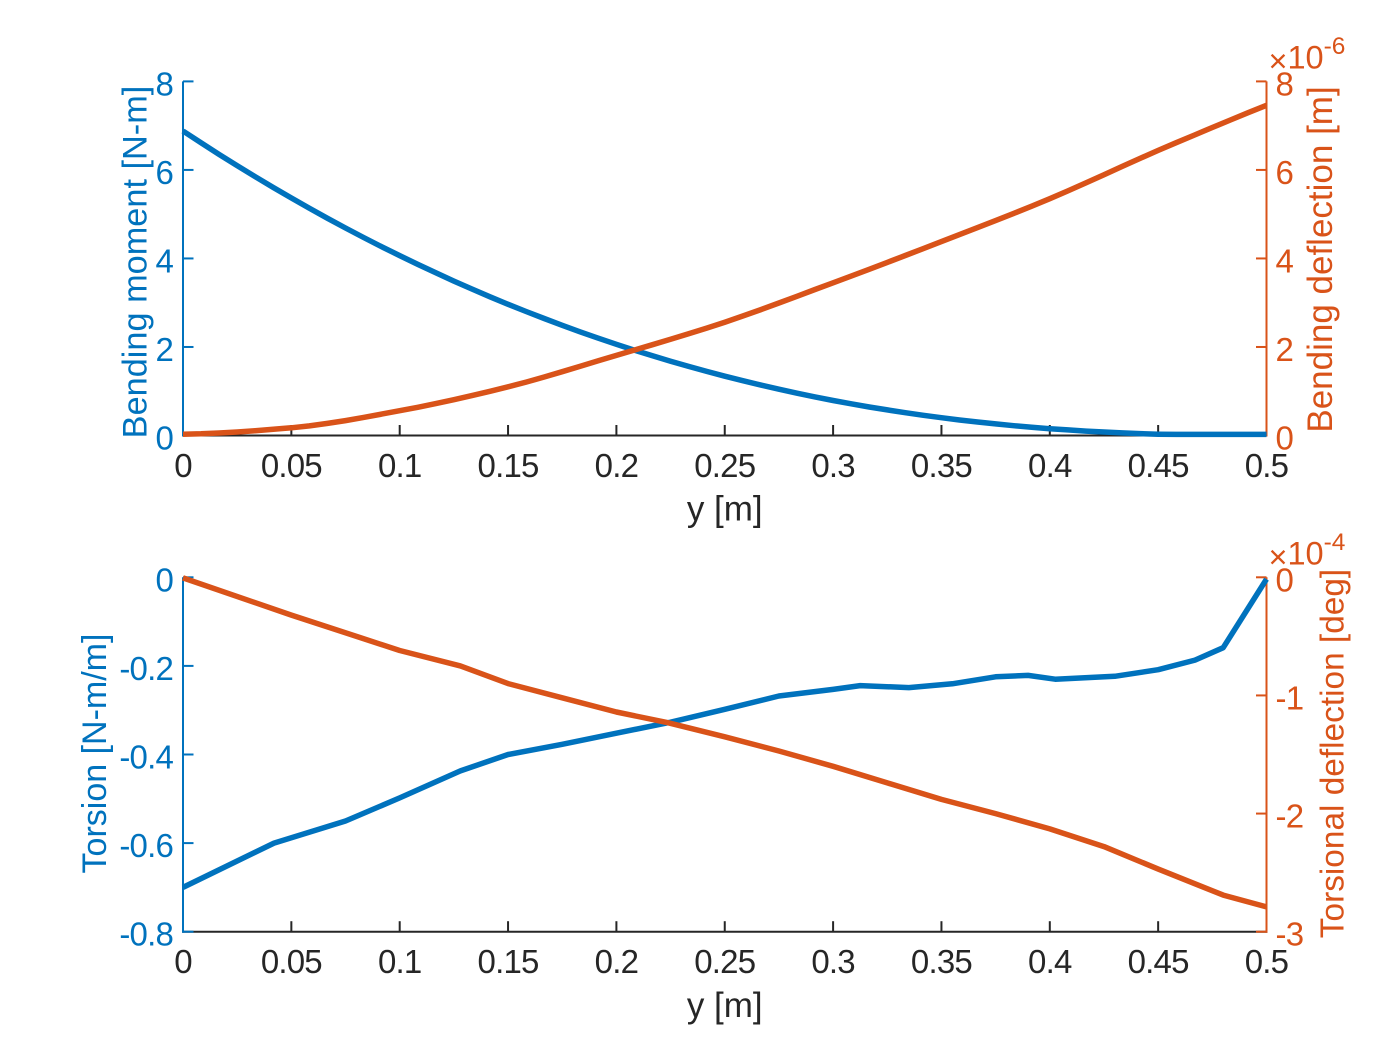 Image resolution: width=1400 pixels, height=1055 pixels. What do you see at coordinates (1307, 552) in the screenshot?
I see `svg-text: ×10⁻⁴` at bounding box center [1307, 552].